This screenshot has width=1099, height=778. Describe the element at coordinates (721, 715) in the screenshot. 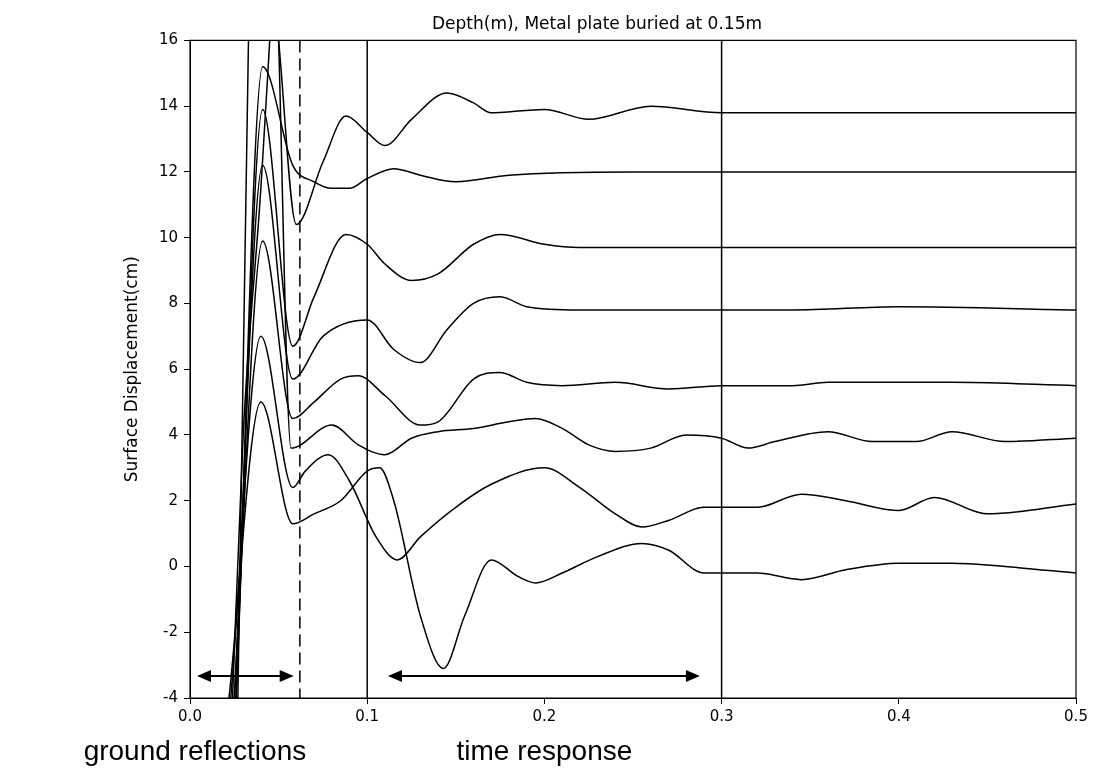

I see `x-tick-label: 0.3` at that location.